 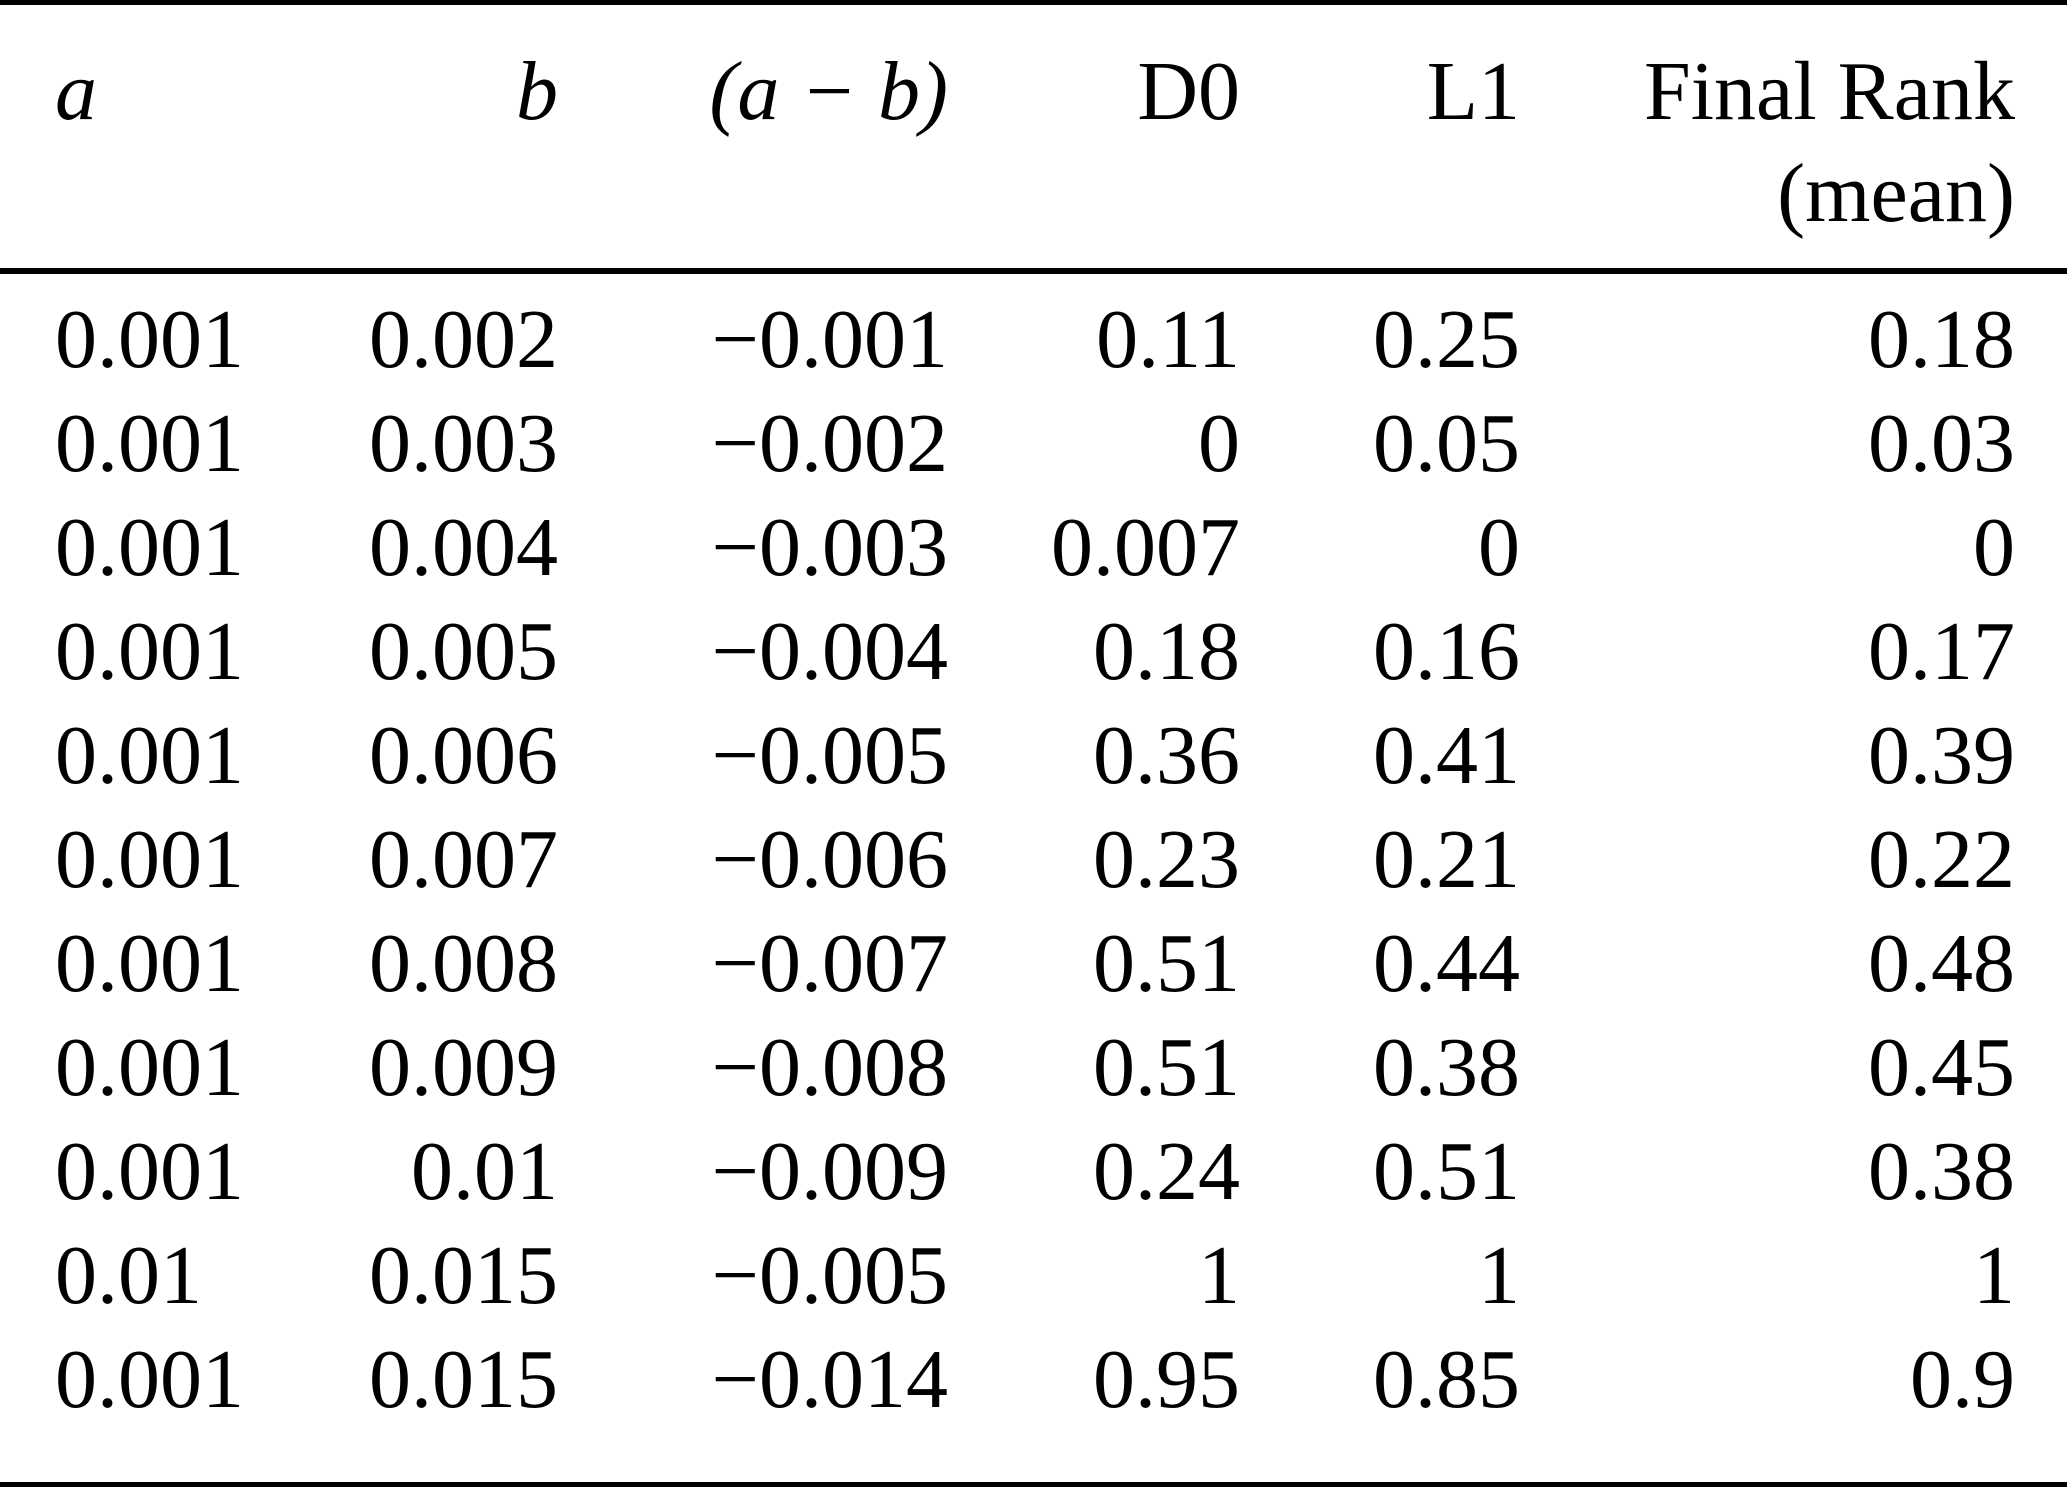 What do you see at coordinates (463, 755) in the screenshot?
I see `cell-b: 0.006` at bounding box center [463, 755].